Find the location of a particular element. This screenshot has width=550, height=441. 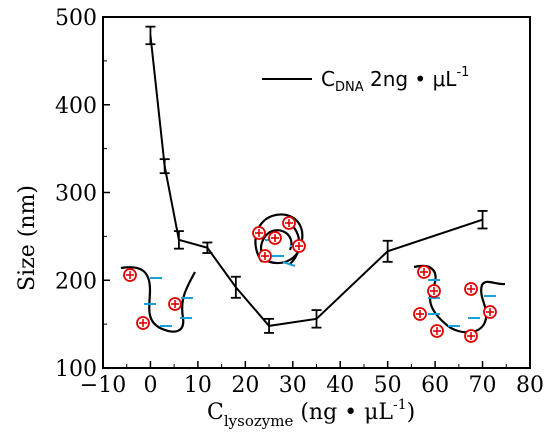

x-tick-label: 30 is located at coordinates (293, 385).